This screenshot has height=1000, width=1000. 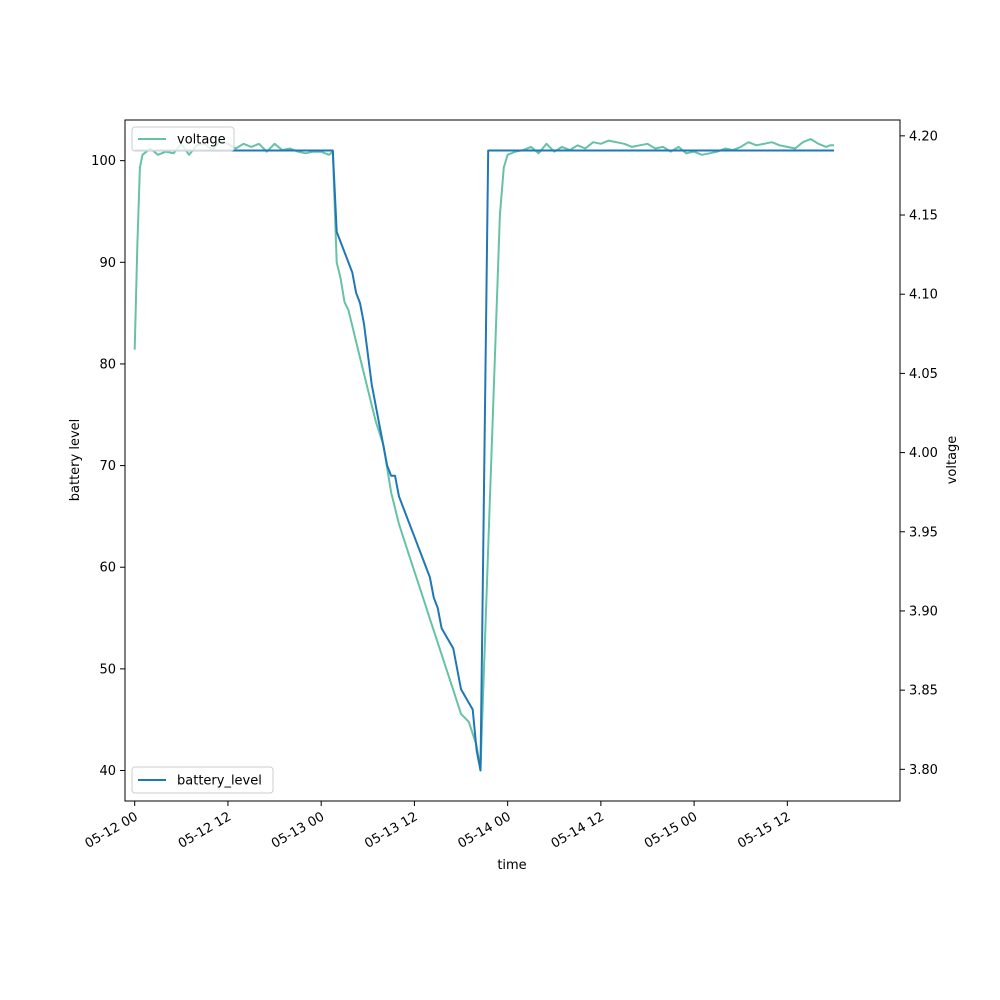 I want to click on y-left-tick-label-2: 60, so click(x=107, y=568).